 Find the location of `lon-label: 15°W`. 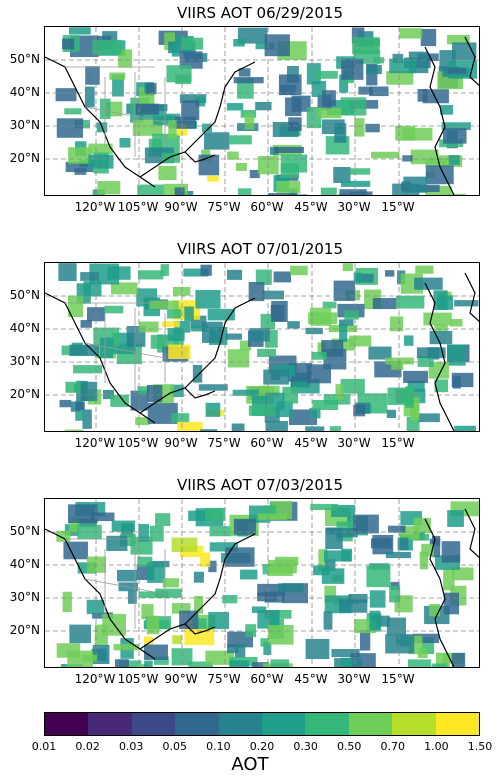

lon-label: 15°W is located at coordinates (398, 679).